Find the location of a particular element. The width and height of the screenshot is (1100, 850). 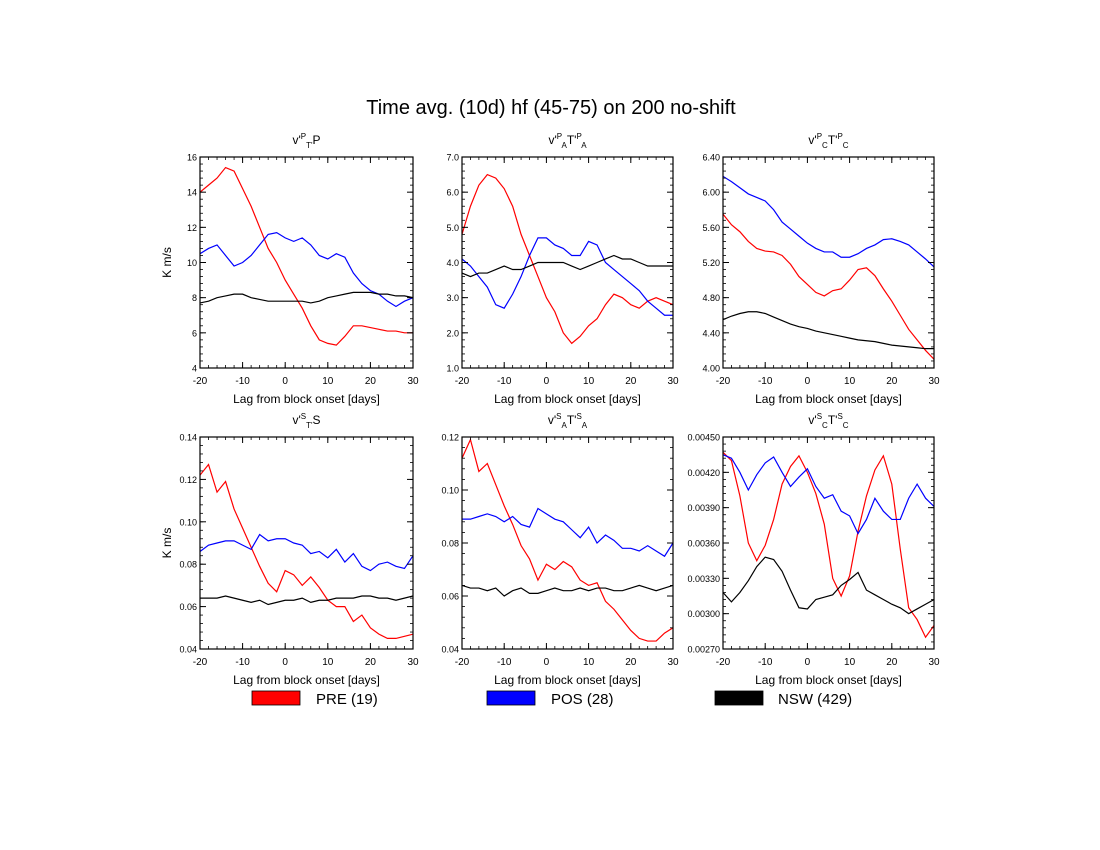

y-tick-label: 10 is located at coordinates (192, 263).